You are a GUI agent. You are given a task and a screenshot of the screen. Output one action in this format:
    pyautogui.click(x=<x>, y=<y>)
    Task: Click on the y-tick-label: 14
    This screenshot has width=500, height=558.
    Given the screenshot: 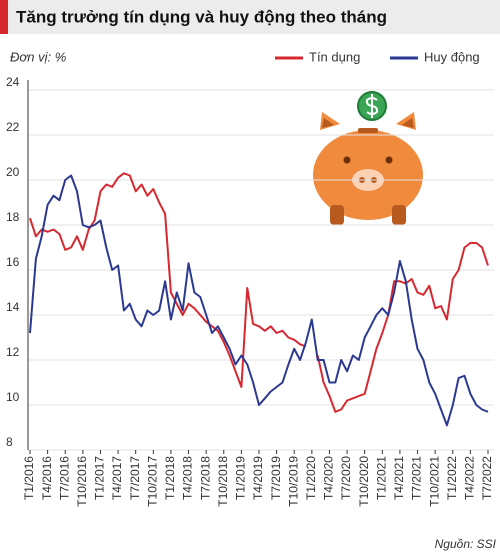 What is the action you would take?
    pyautogui.click(x=13, y=307)
    